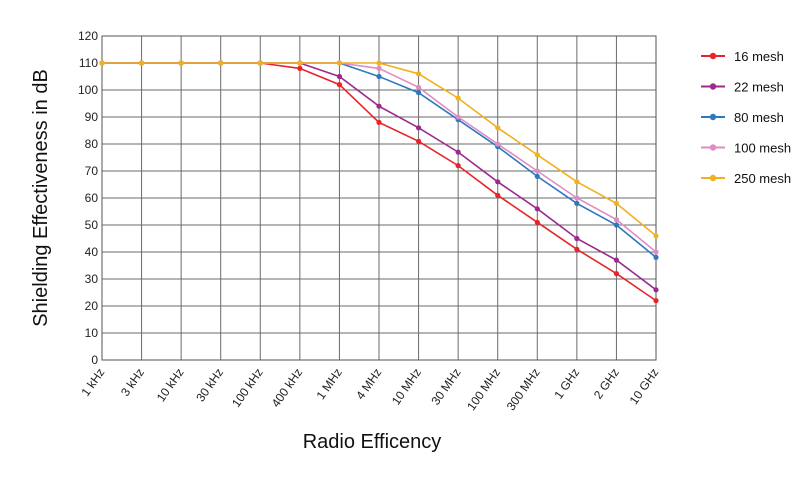  What do you see at coordinates (92, 144) in the screenshot?
I see `y-tick-label: 80` at bounding box center [92, 144].